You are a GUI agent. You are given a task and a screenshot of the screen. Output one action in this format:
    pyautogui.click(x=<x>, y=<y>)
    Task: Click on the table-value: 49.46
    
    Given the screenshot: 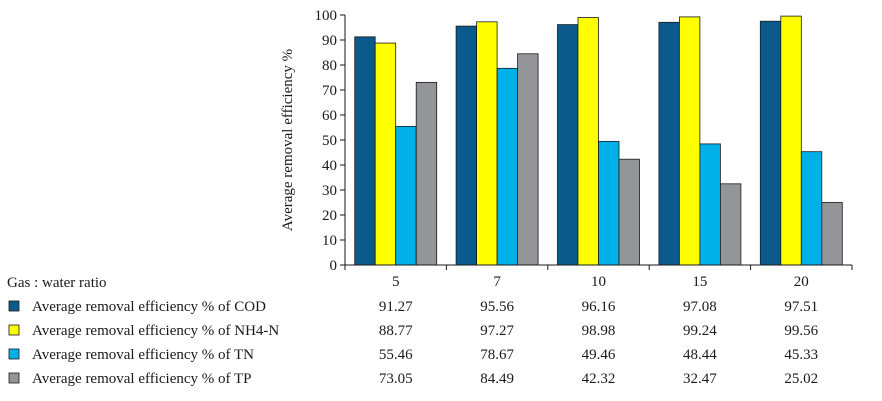 What is the action you would take?
    pyautogui.click(x=599, y=355)
    